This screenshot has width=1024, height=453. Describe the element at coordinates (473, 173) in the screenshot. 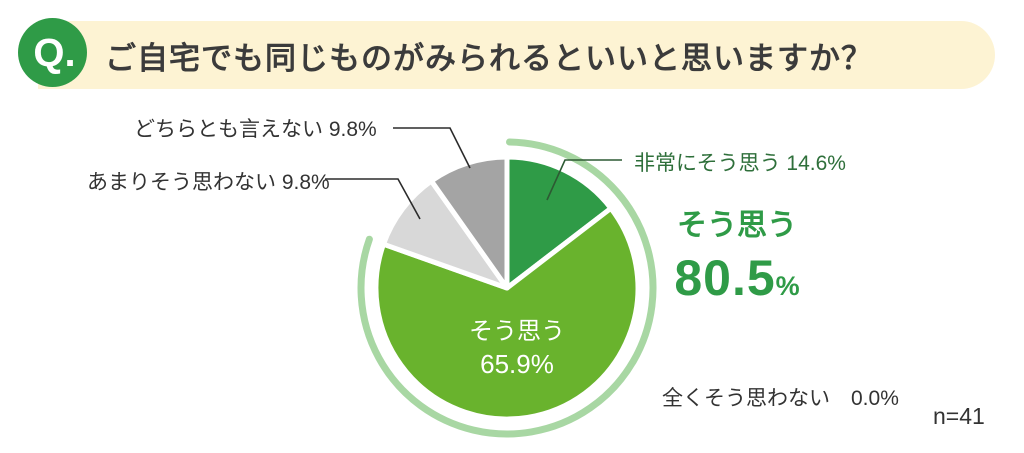

I see `leader-lines` at that location.